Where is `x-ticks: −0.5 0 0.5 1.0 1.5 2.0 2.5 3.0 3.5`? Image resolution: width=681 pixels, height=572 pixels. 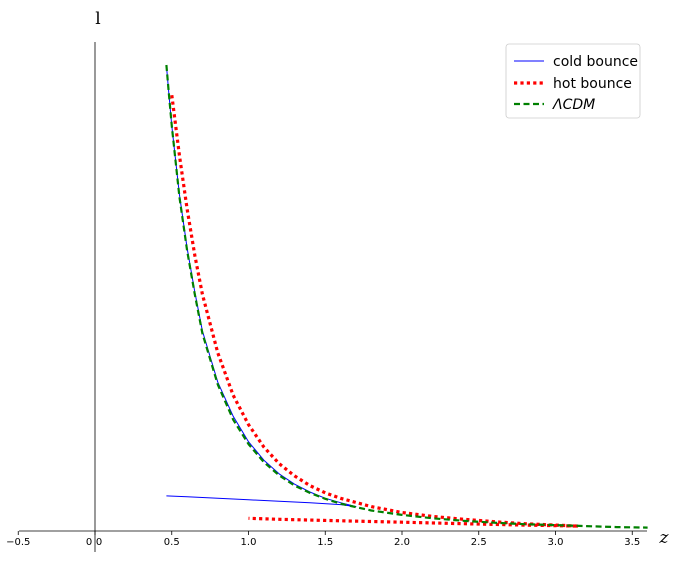
x-ticks: −0.5 0 0.5 1.0 1.5 2.0 2.5 3.0 3.5 is located at coordinates (323, 539).